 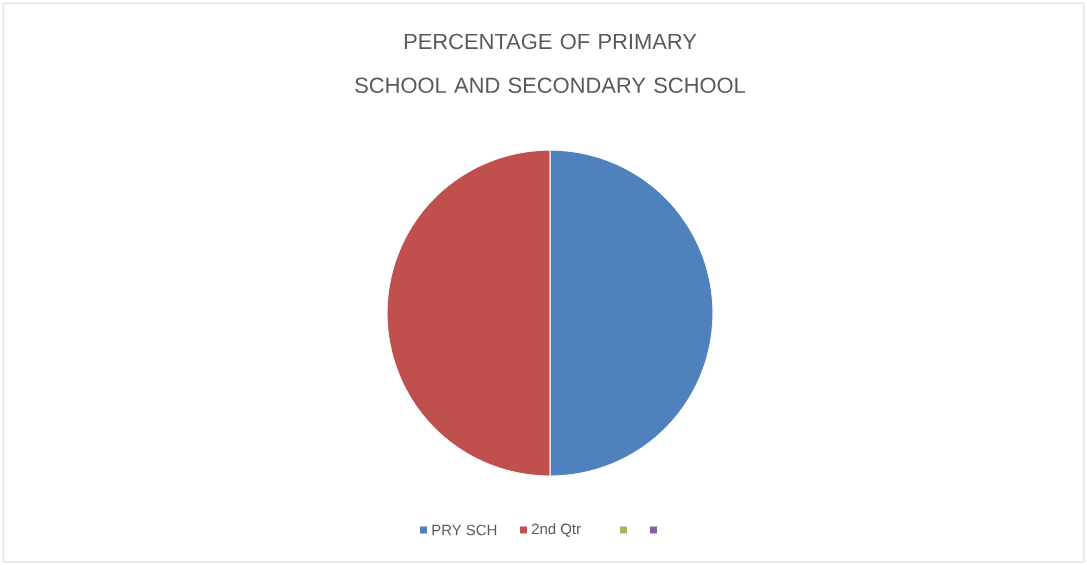 I want to click on chart-title: PERCENTAGE OF PRIMARY SCHOOL AND SECONDARY SCHOOL, so click(x=550, y=63).